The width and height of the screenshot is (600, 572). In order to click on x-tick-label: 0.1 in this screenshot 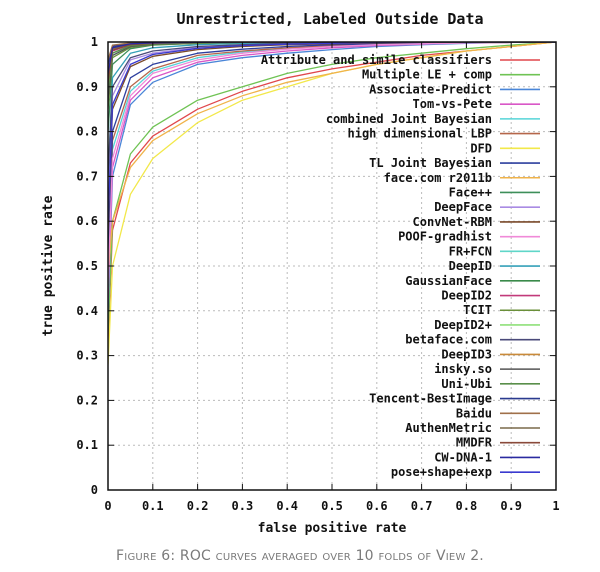, I will do `click(153, 506)`.